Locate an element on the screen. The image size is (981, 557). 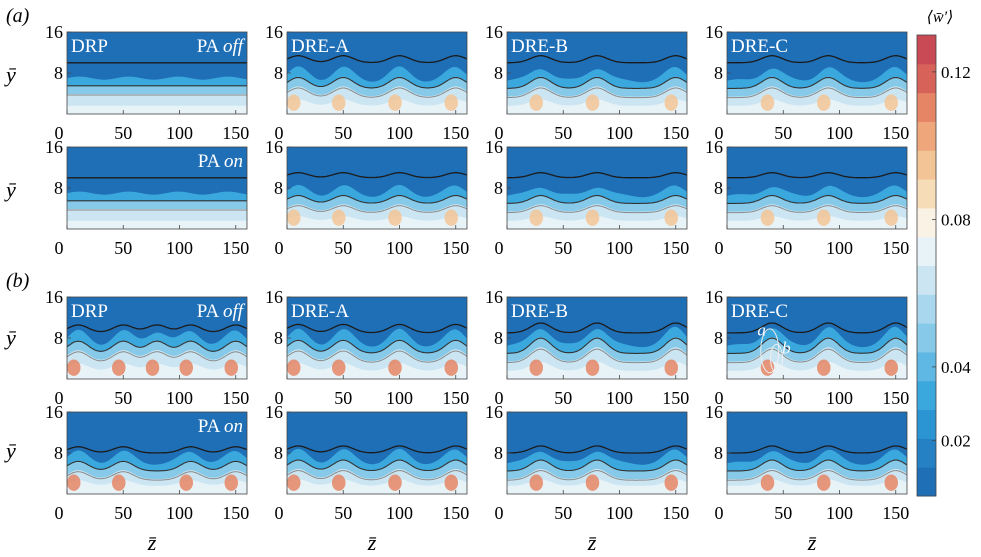
colorbar-frame is located at coordinates (926, 265).